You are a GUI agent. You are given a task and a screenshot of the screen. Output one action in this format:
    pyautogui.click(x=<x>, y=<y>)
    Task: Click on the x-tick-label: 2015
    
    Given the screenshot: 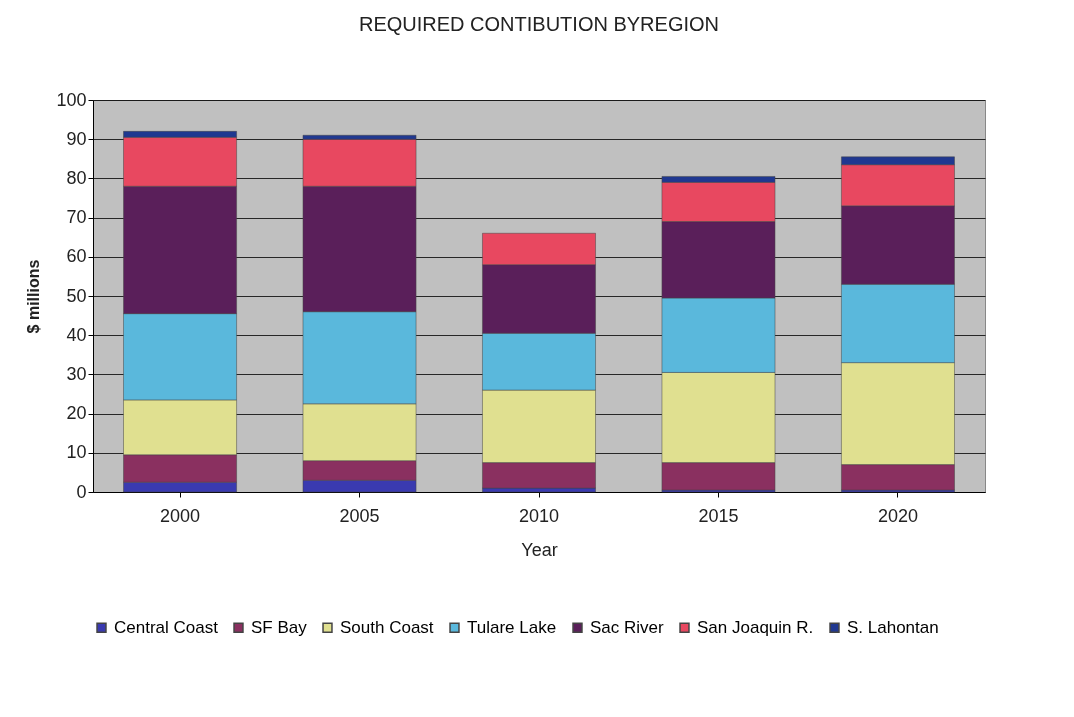 What is the action you would take?
    pyautogui.click(x=718, y=515)
    